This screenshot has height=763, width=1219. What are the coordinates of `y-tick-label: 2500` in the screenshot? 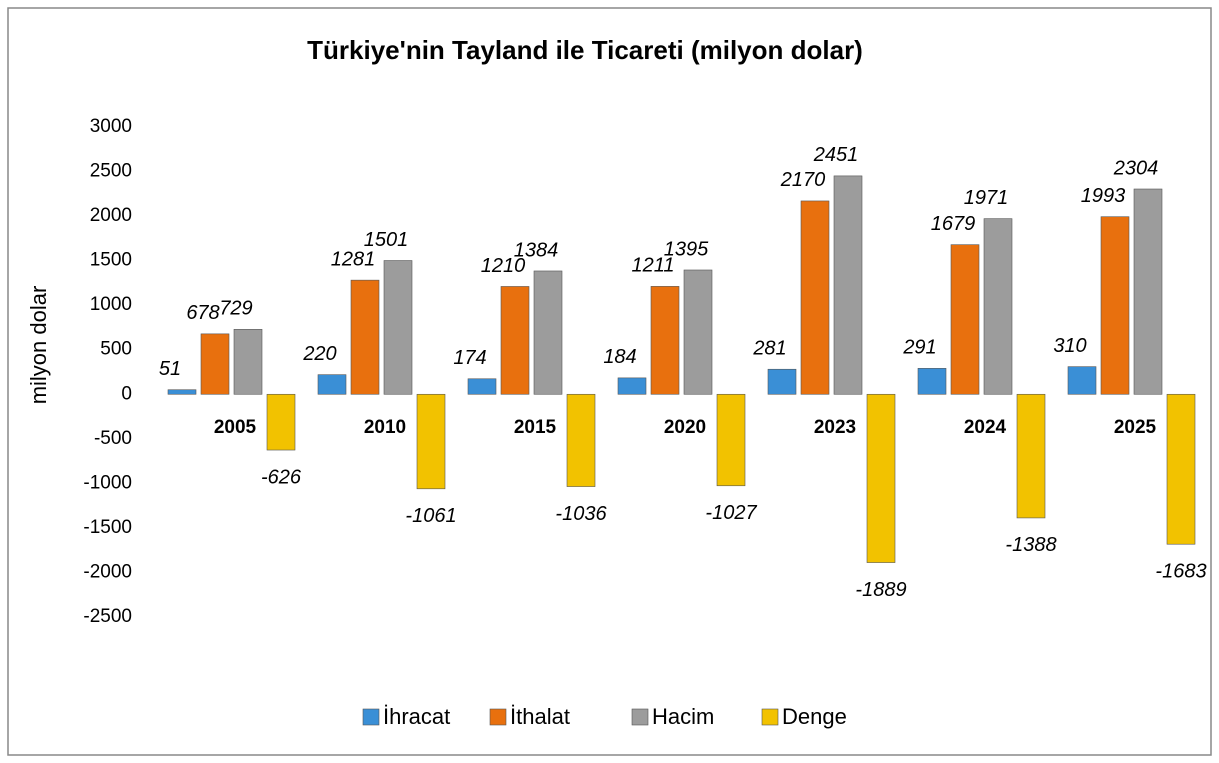 It's located at (111, 171).